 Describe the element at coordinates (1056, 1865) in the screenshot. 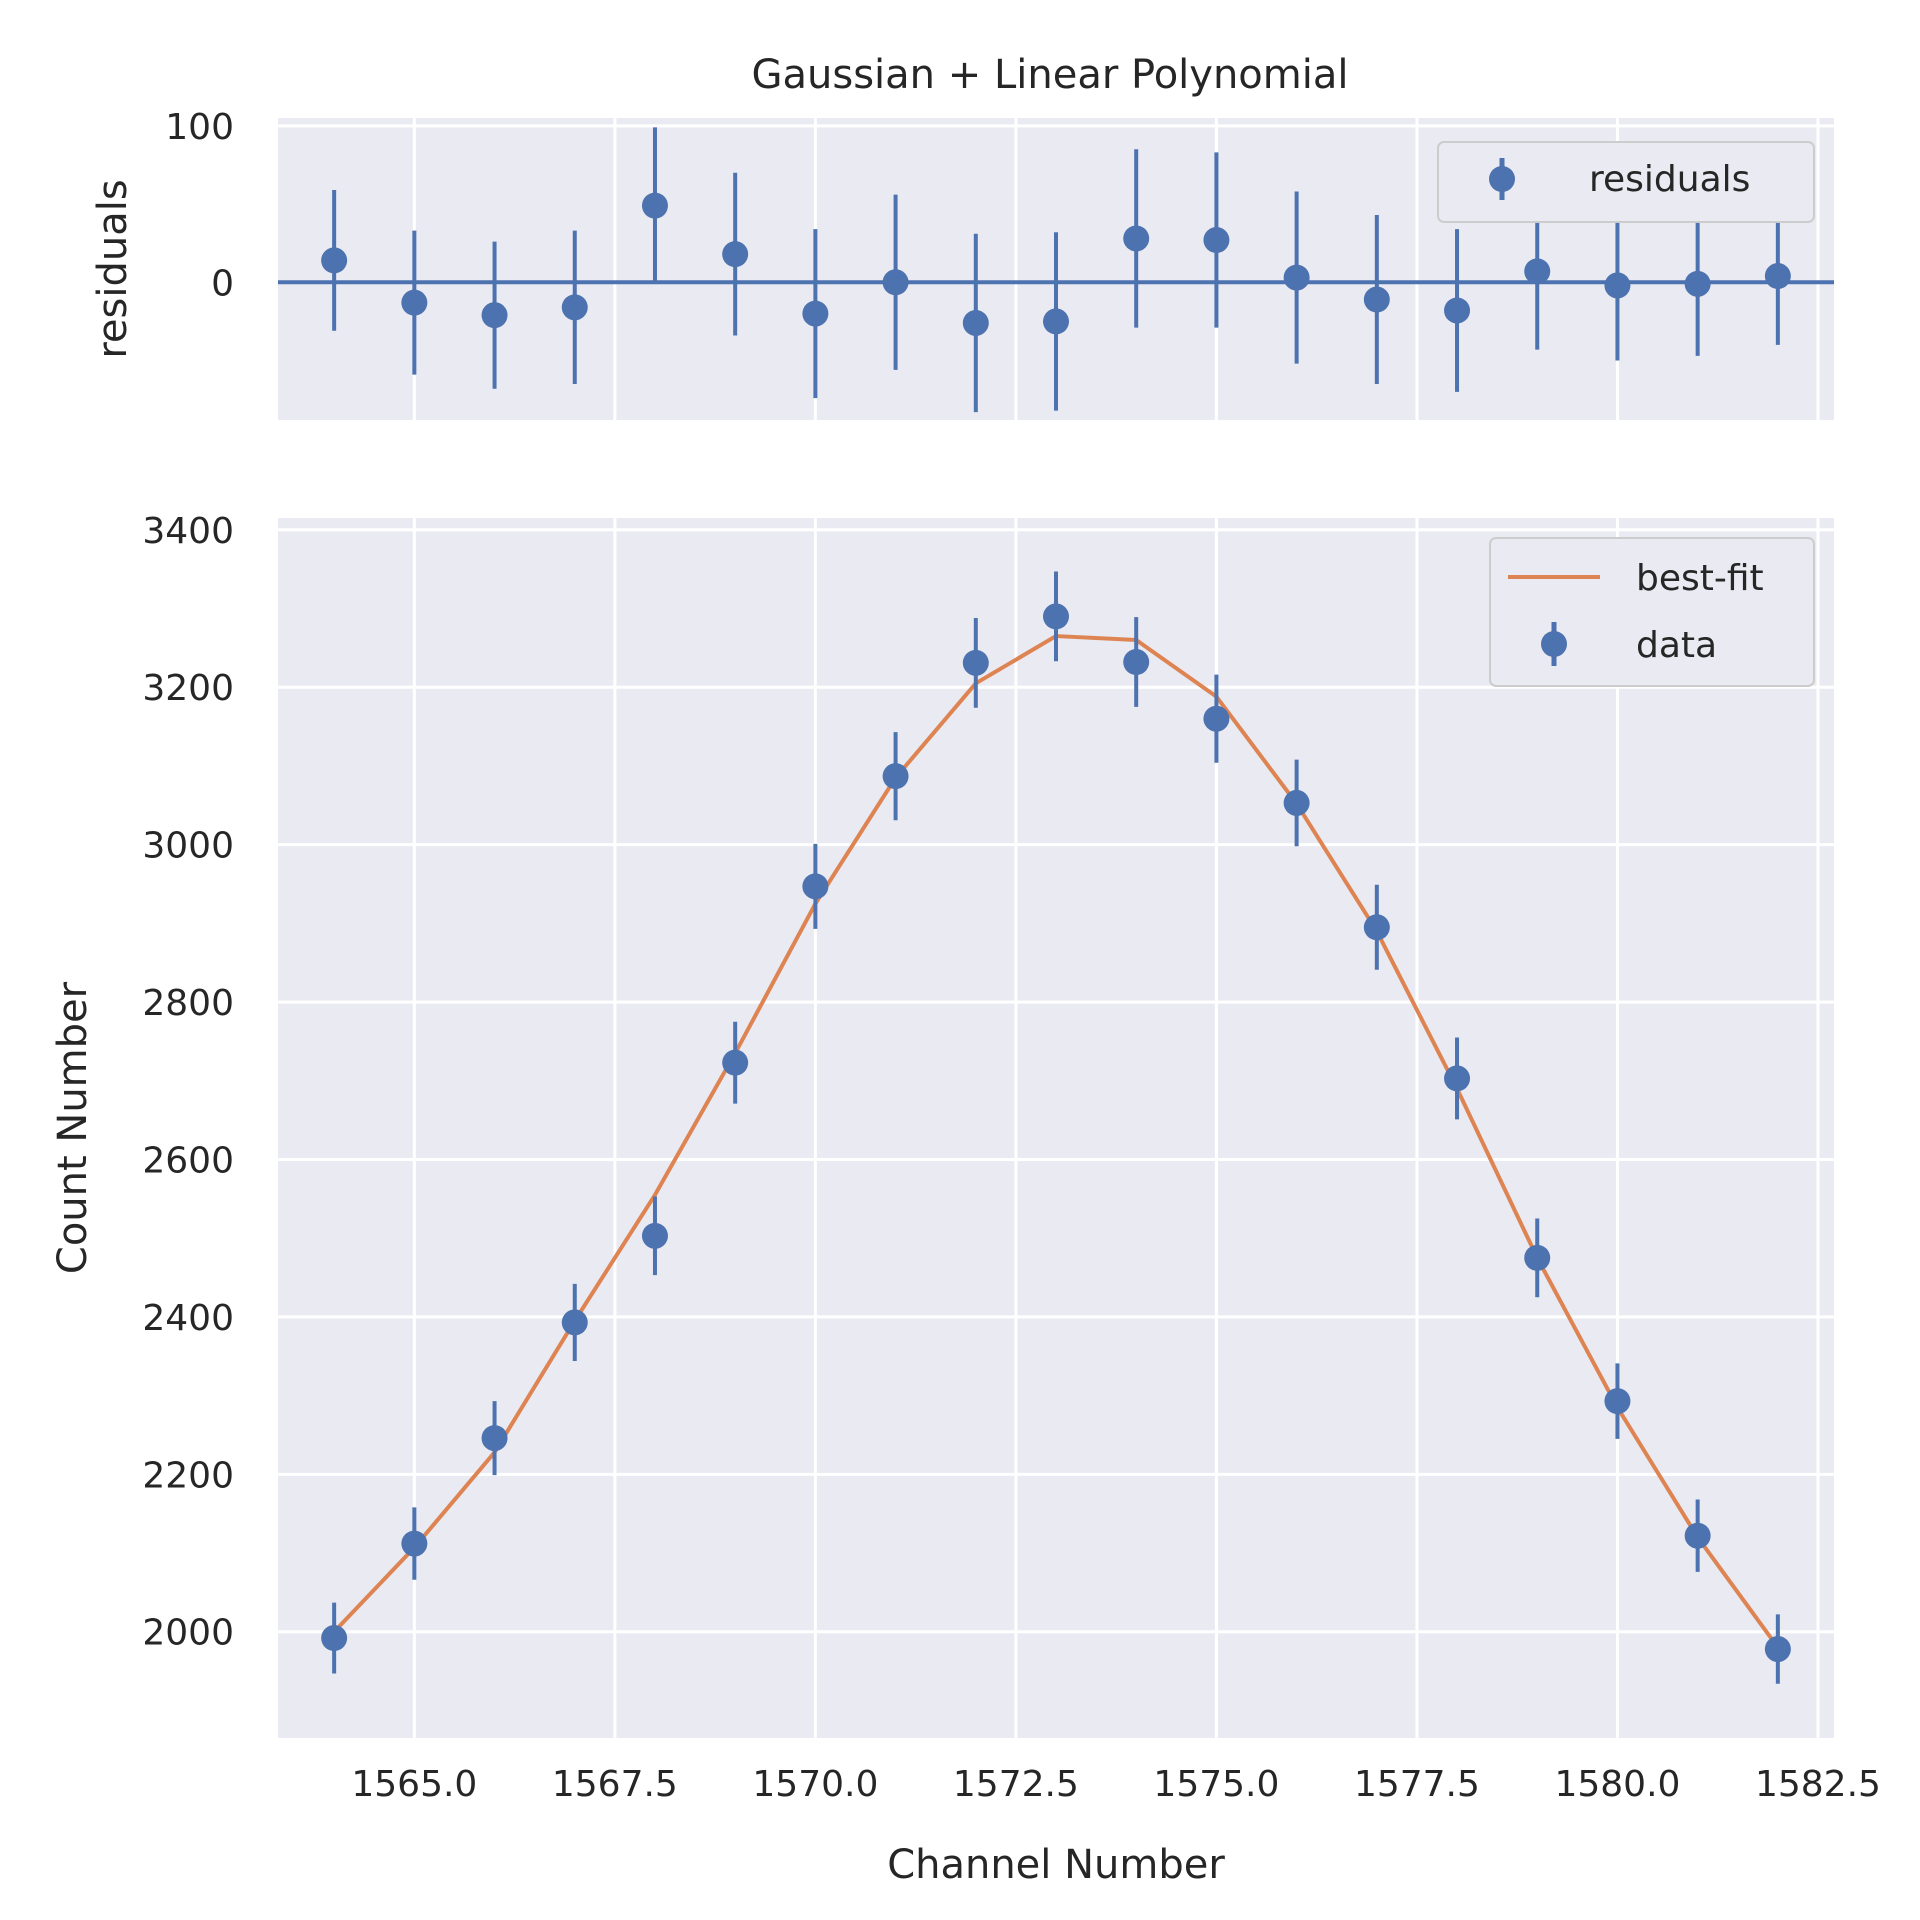

I see `main-x-axis-label: Channel Number` at that location.